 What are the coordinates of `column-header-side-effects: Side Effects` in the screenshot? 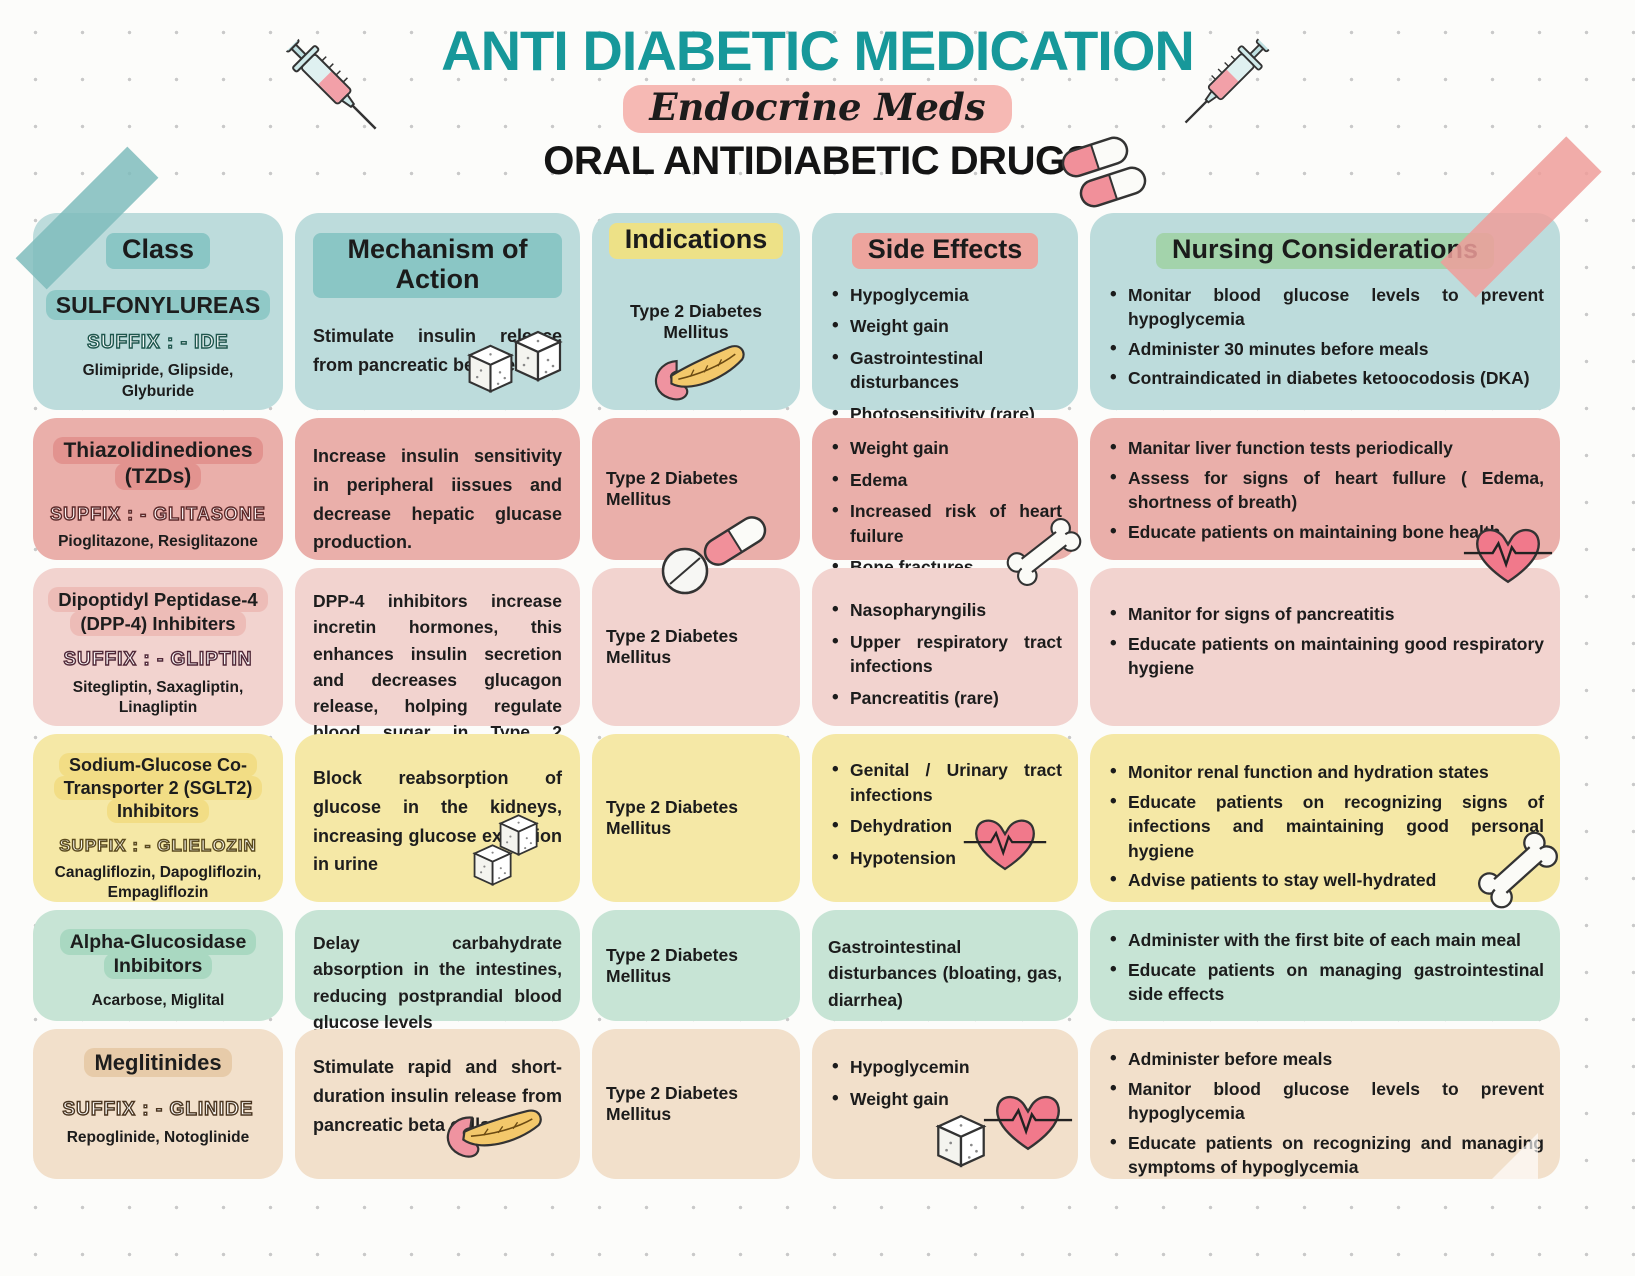 It's located at (945, 246).